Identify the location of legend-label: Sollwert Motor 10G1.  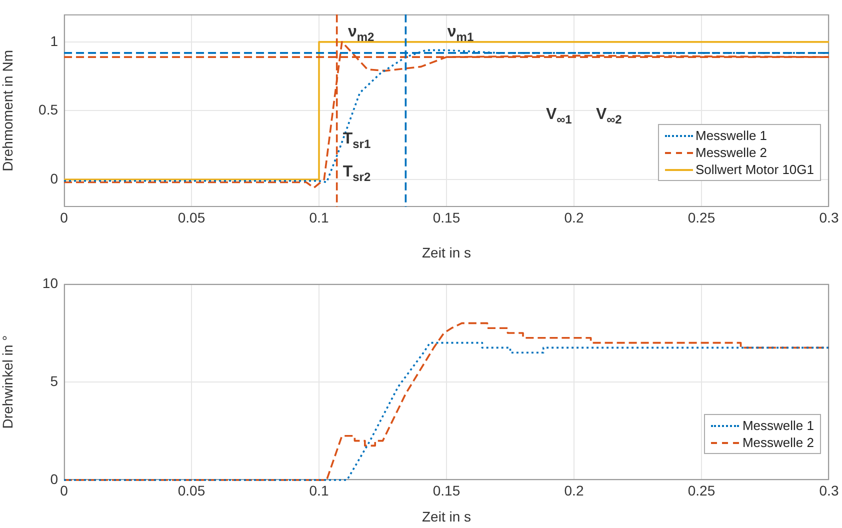
(755, 169).